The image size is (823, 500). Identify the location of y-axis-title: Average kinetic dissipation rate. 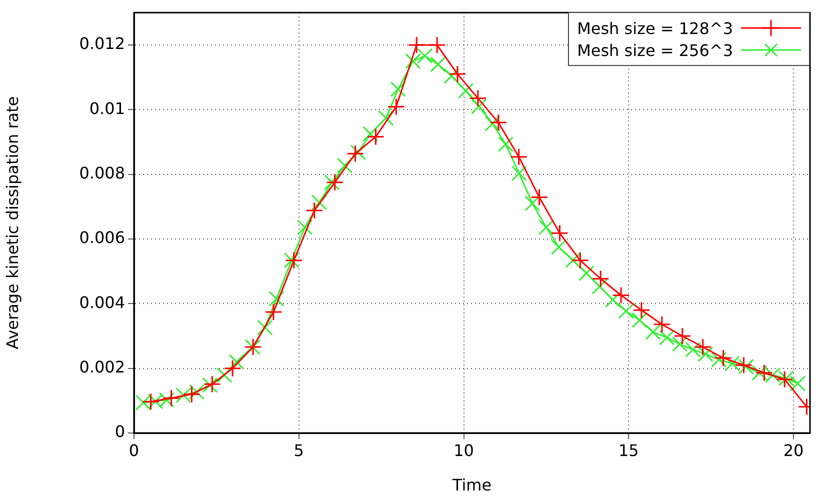
(12, 223).